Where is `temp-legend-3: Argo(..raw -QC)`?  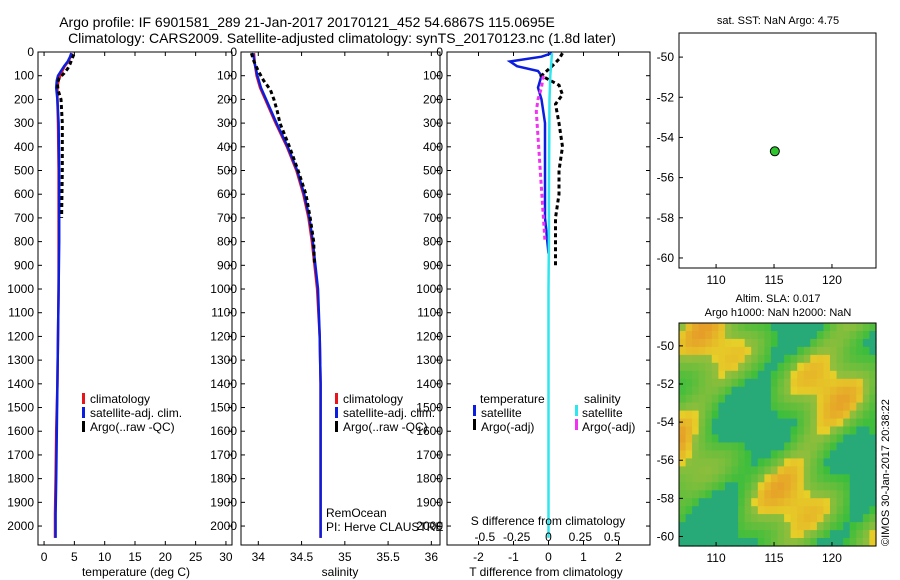 temp-legend-3: Argo(..raw -QC) is located at coordinates (132, 427).